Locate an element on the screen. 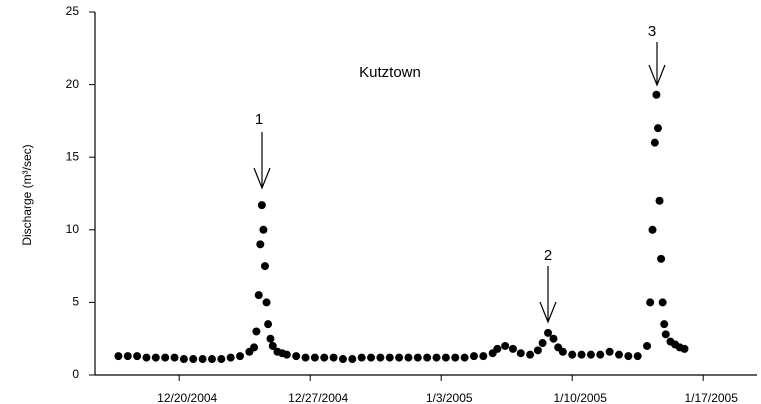 This screenshot has height=404, width=761. annotation: 1 is located at coordinates (259, 119).